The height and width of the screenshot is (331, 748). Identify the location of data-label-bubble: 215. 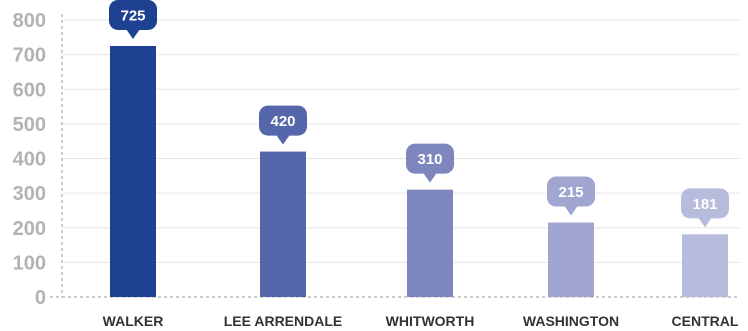
(571, 196).